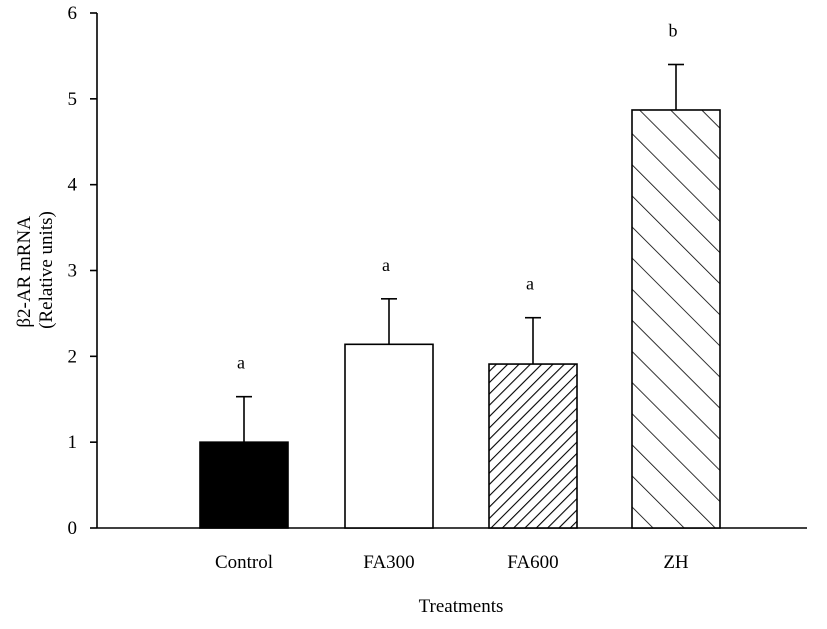 The width and height of the screenshot is (827, 629). What do you see at coordinates (388, 562) in the screenshot?
I see `x-tick-label: FA300` at bounding box center [388, 562].